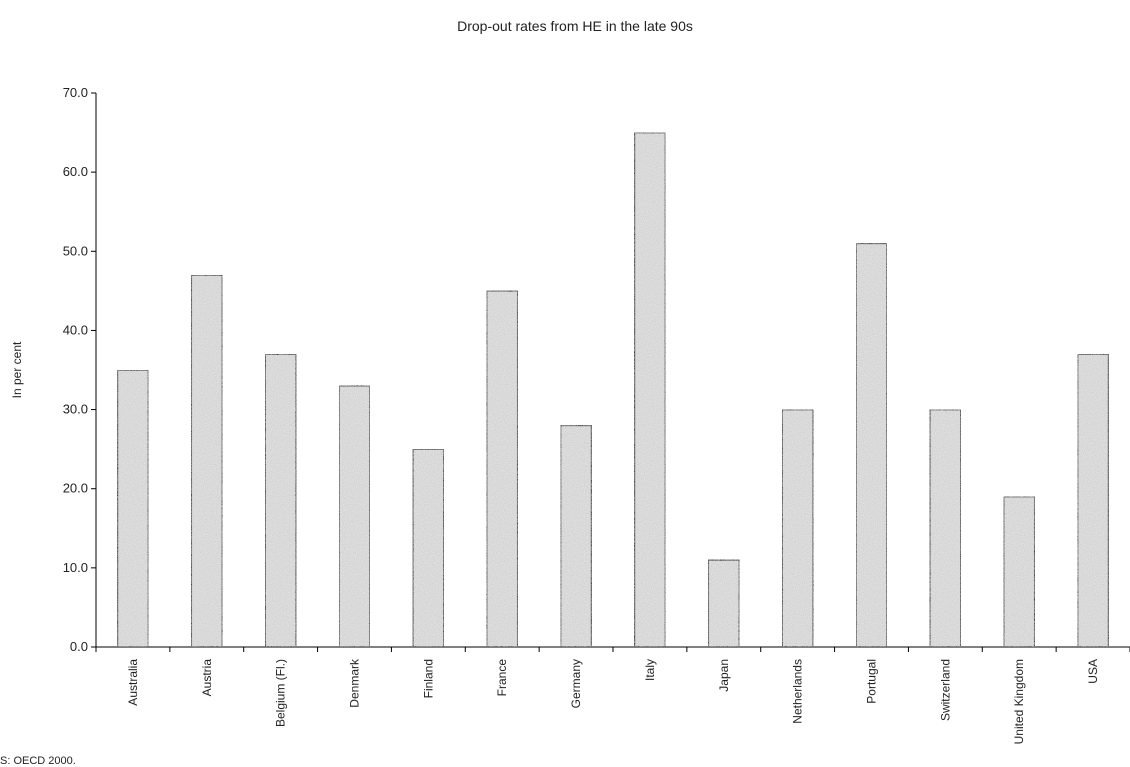 This screenshot has width=1130, height=767. What do you see at coordinates (798, 691) in the screenshot?
I see `x-tick-label: Netherlands` at bounding box center [798, 691].